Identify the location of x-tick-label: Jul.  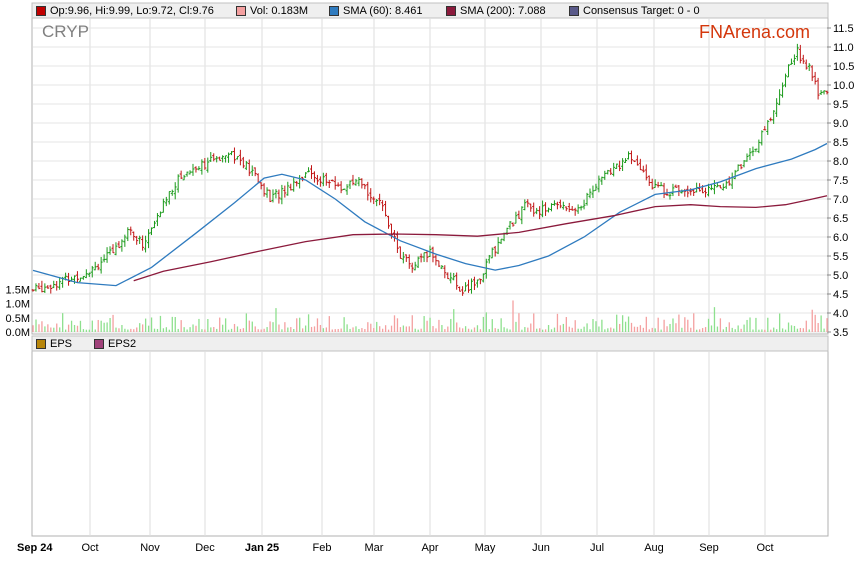
(597, 548).